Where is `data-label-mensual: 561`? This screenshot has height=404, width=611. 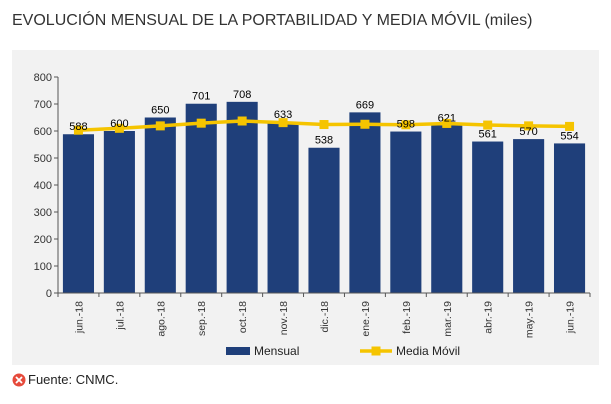 data-label-mensual: 561 is located at coordinates (488, 135).